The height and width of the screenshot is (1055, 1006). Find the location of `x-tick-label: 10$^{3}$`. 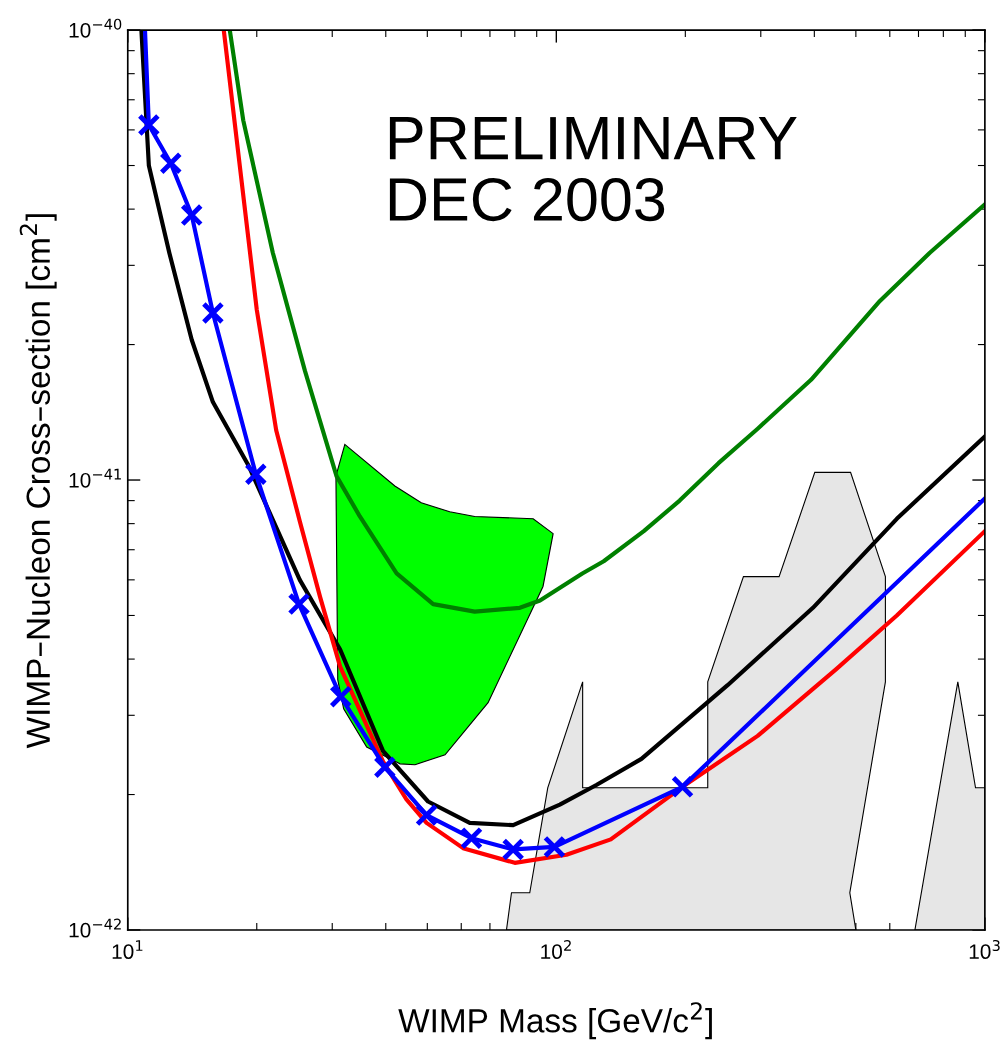

x-tick-label: 10$^{3}$ is located at coordinates (984, 950).